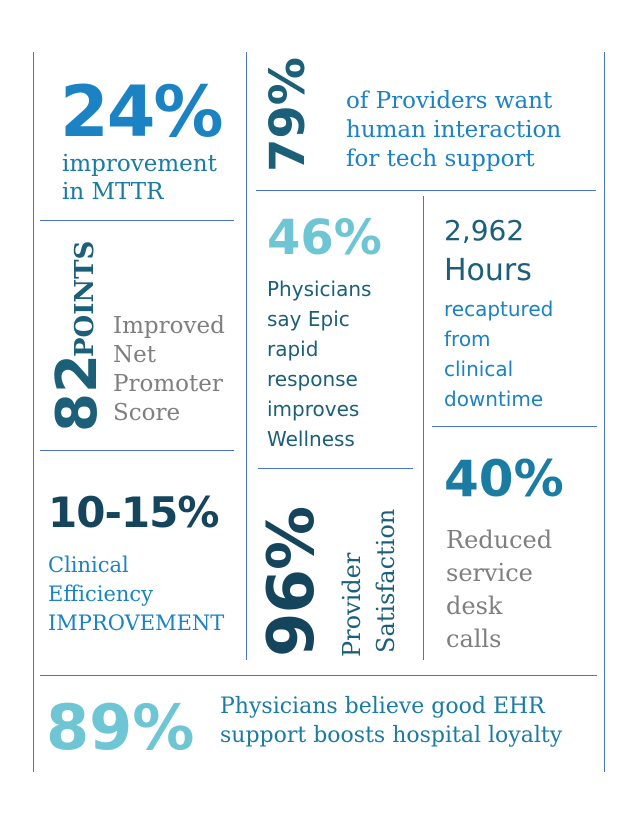 Image resolution: width=638 pixels, height=825 pixels. I want to click on stat-satisfaction-line2: Satisfaction, so click(386, 580).